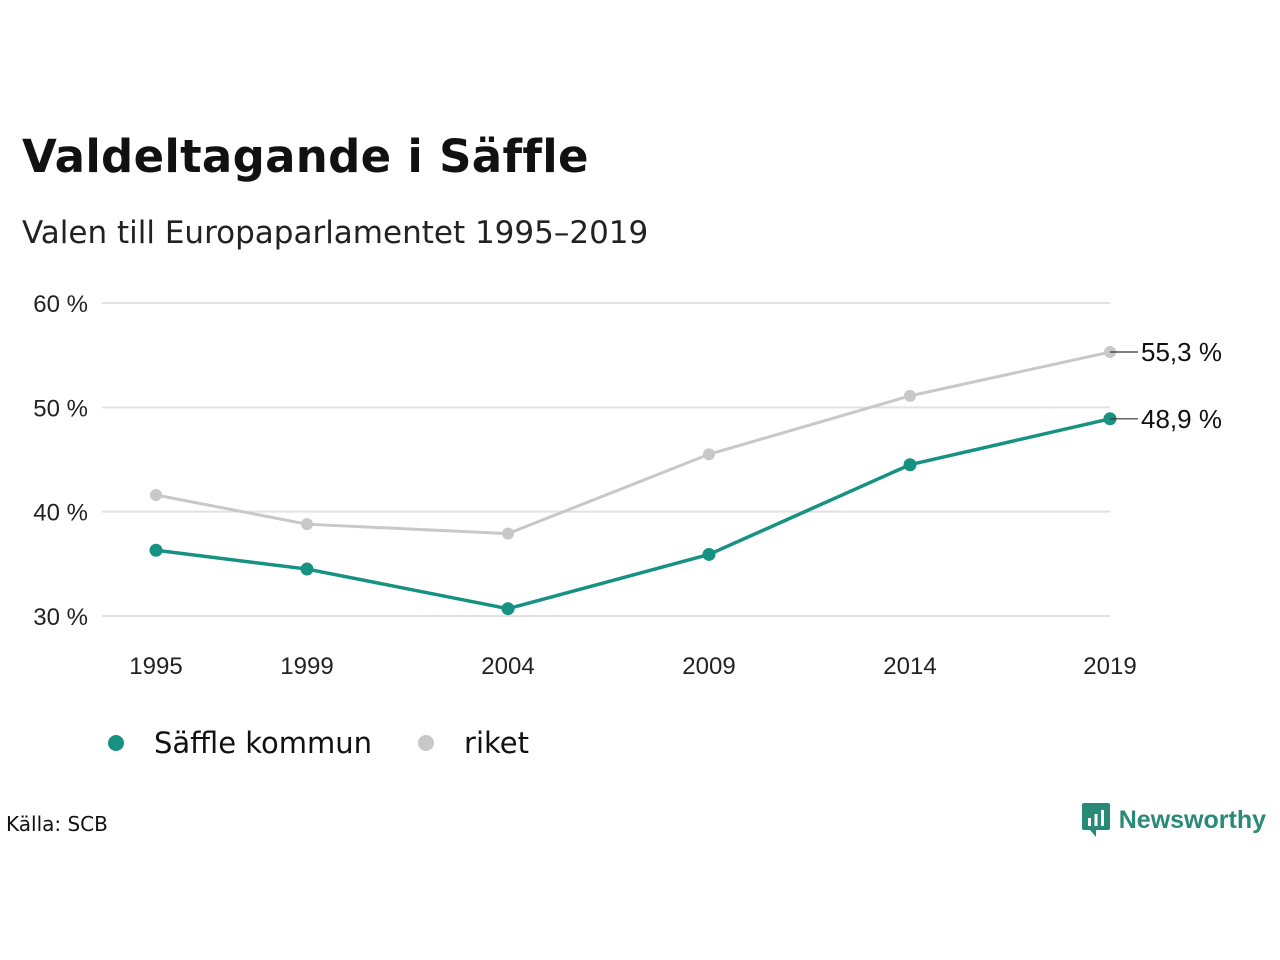 Image resolution: width=1280 pixels, height=960 pixels. Describe the element at coordinates (909, 666) in the screenshot. I see `x-tick-label: 2014` at that location.